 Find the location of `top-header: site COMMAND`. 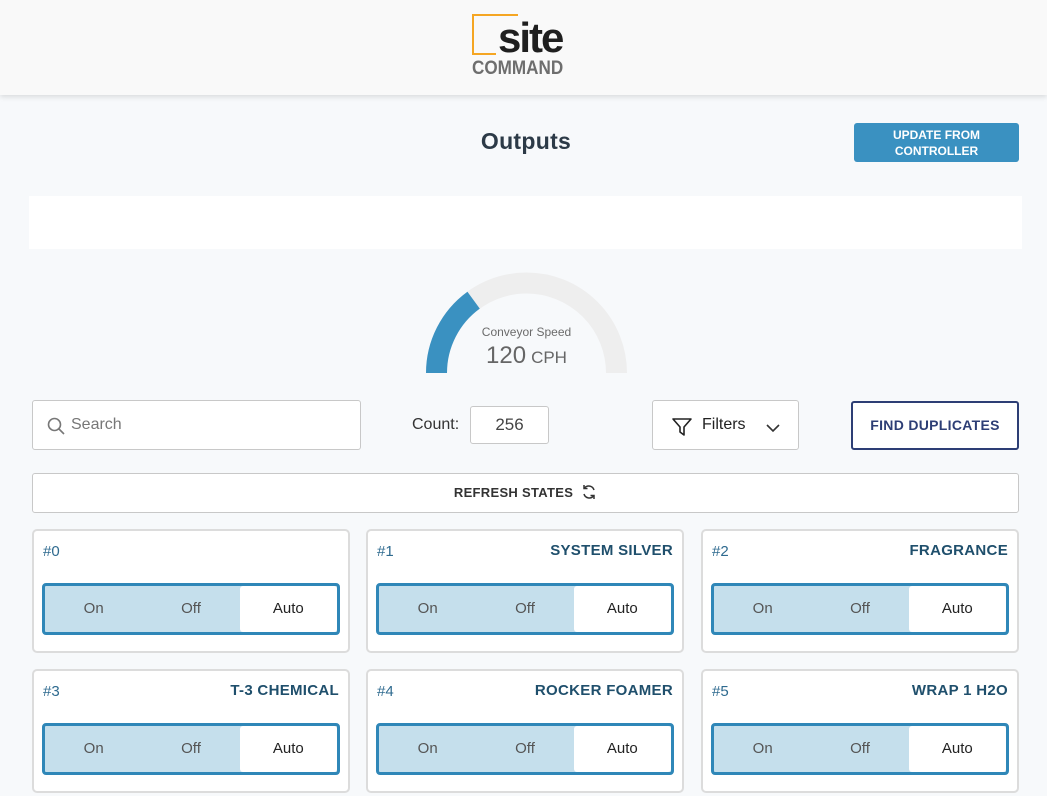

top-header: site COMMAND is located at coordinates (523, 47).